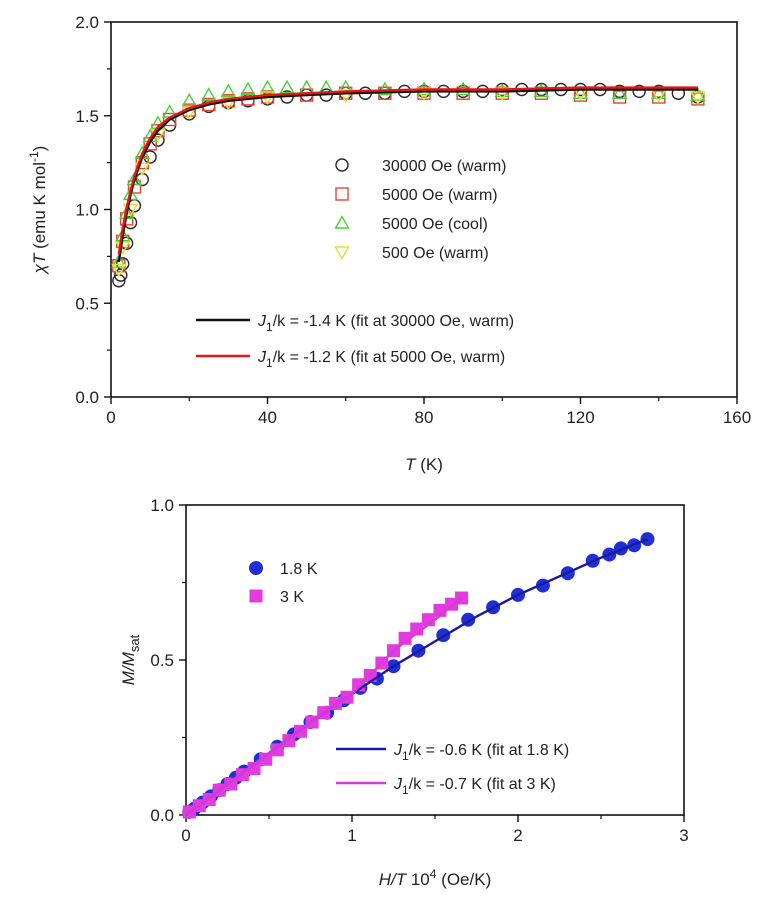 This screenshot has height=907, width=762. Describe the element at coordinates (299, 569) in the screenshot. I see `legend-label: 1.8 K` at that location.